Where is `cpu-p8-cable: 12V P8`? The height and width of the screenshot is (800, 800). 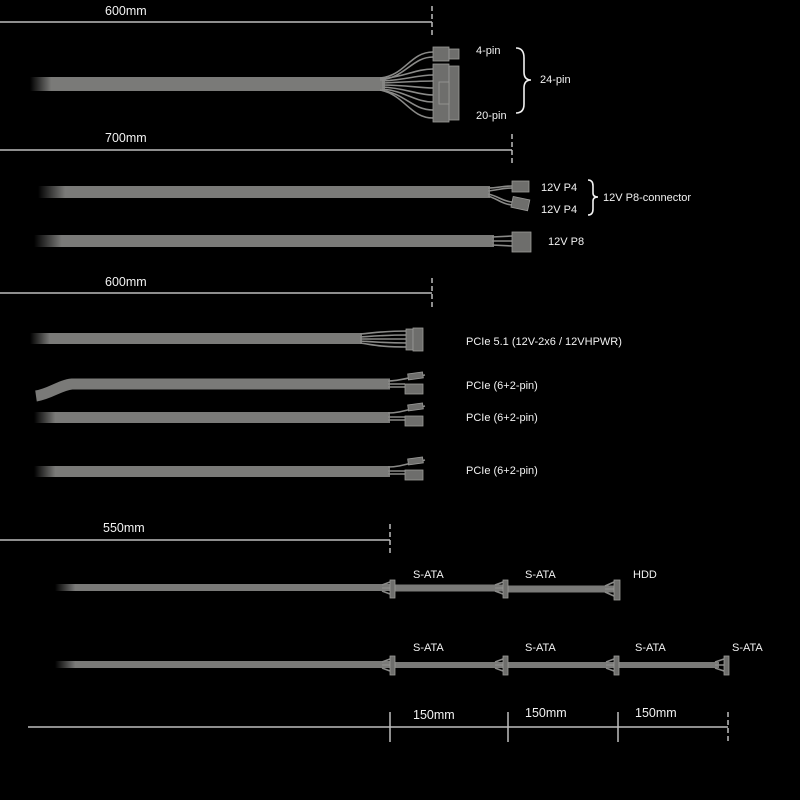 cpu-p8-cable: 12V P8 is located at coordinates (309, 242).